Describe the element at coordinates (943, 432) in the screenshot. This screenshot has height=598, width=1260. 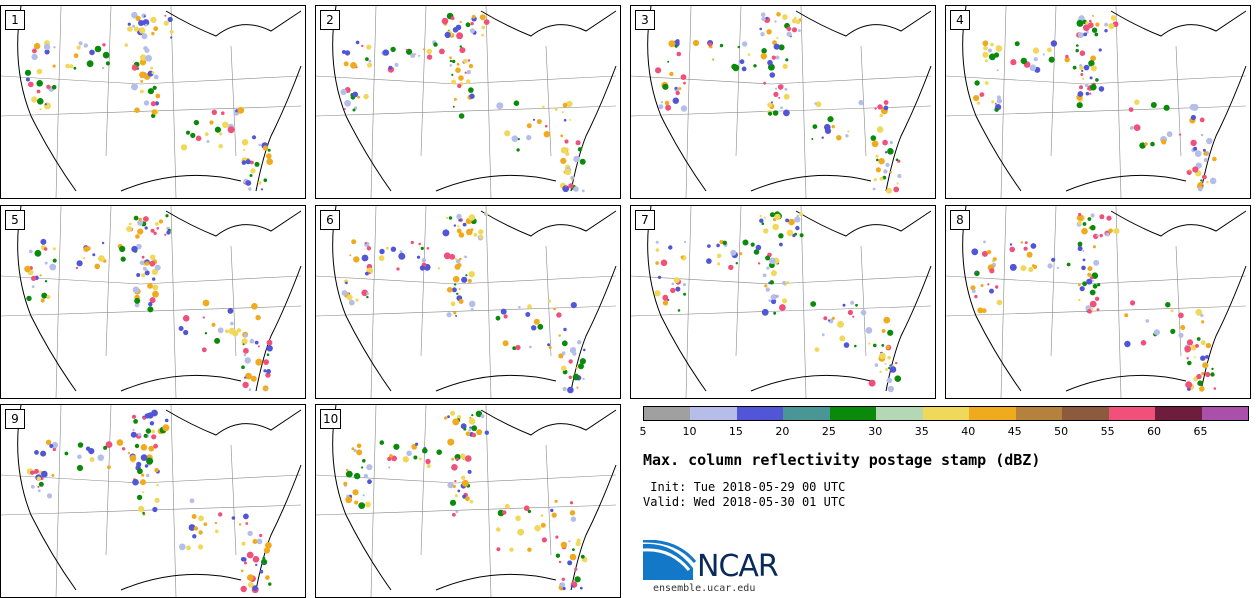
I see `colorbar-tick-labels: 5 10 15 20 25 30 35 40 45 50 55 60 65` at that location.